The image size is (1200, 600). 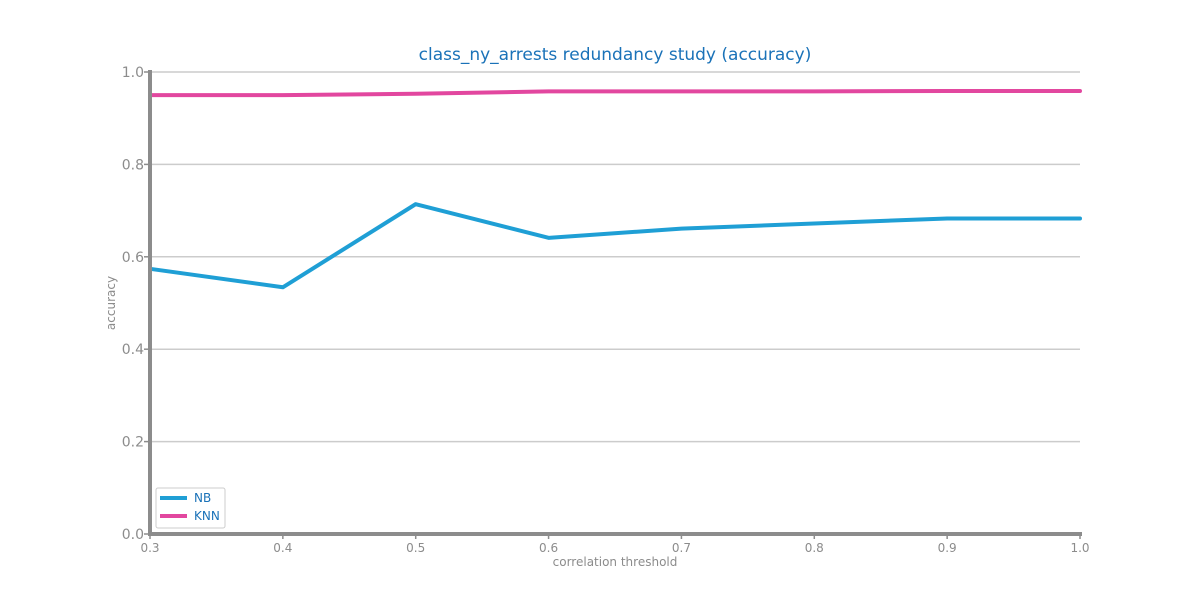 What do you see at coordinates (548, 548) in the screenshot?
I see `x-tick-label-3: 0.6` at bounding box center [548, 548].